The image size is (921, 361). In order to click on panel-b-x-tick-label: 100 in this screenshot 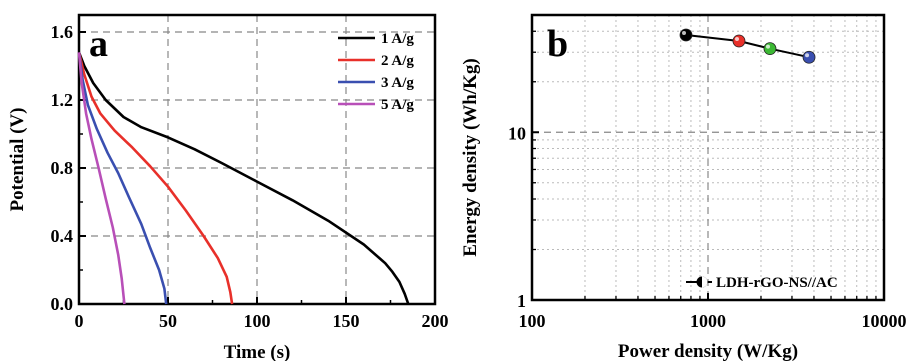, I will do `click(532, 321)`.